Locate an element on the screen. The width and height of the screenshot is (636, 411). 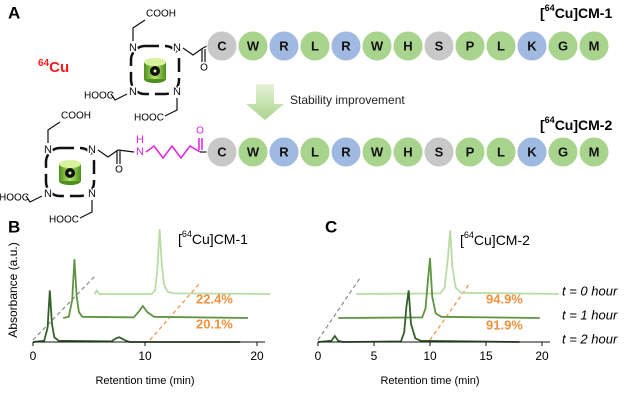
x-axis-label: Retention time (min) is located at coordinates (144, 381).